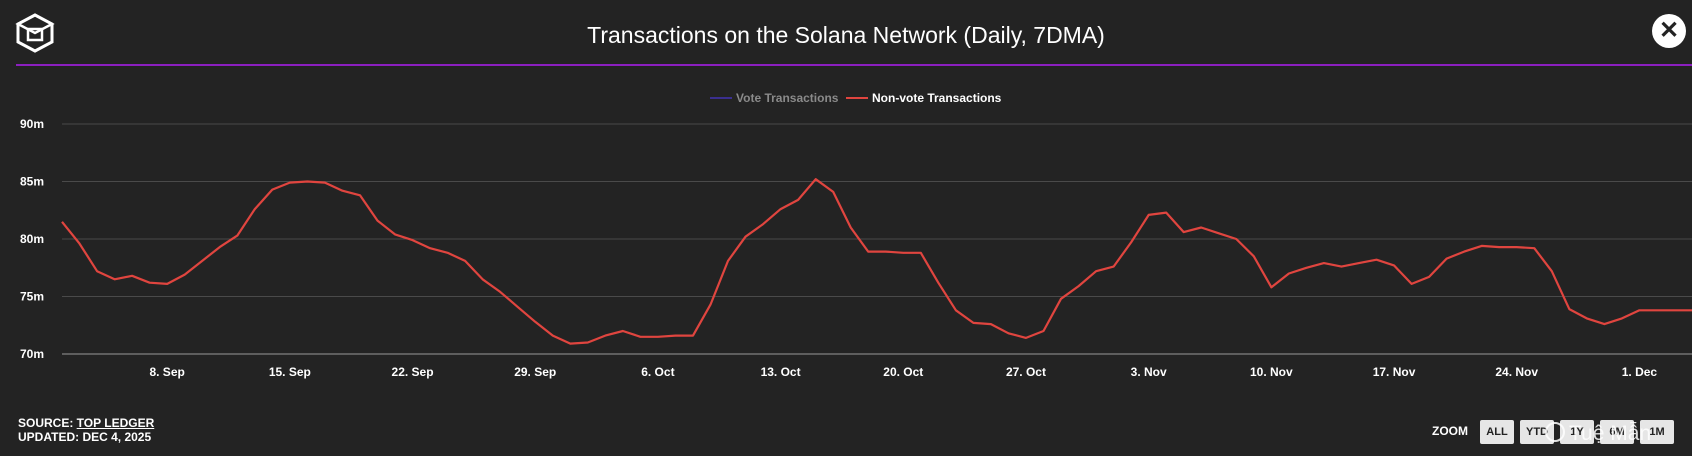  What do you see at coordinates (1577, 432) in the screenshot?
I see `zoom-1y-button: 1Y` at bounding box center [1577, 432].